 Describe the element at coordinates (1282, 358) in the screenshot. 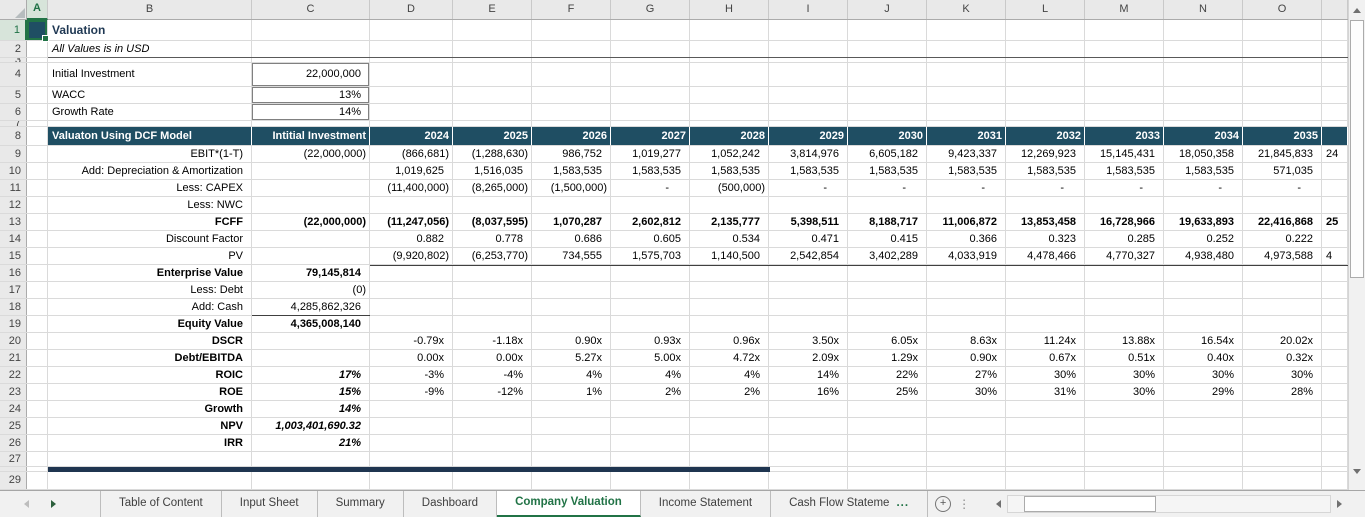

I see `cell-O21: 0.32x` at that location.